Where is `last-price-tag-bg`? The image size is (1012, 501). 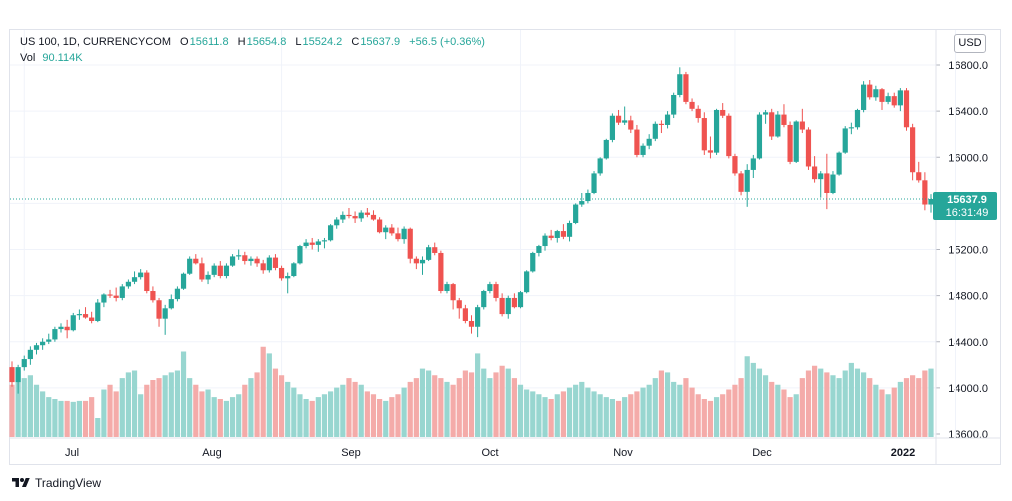
last-price-tag-bg is located at coordinates (965, 206).